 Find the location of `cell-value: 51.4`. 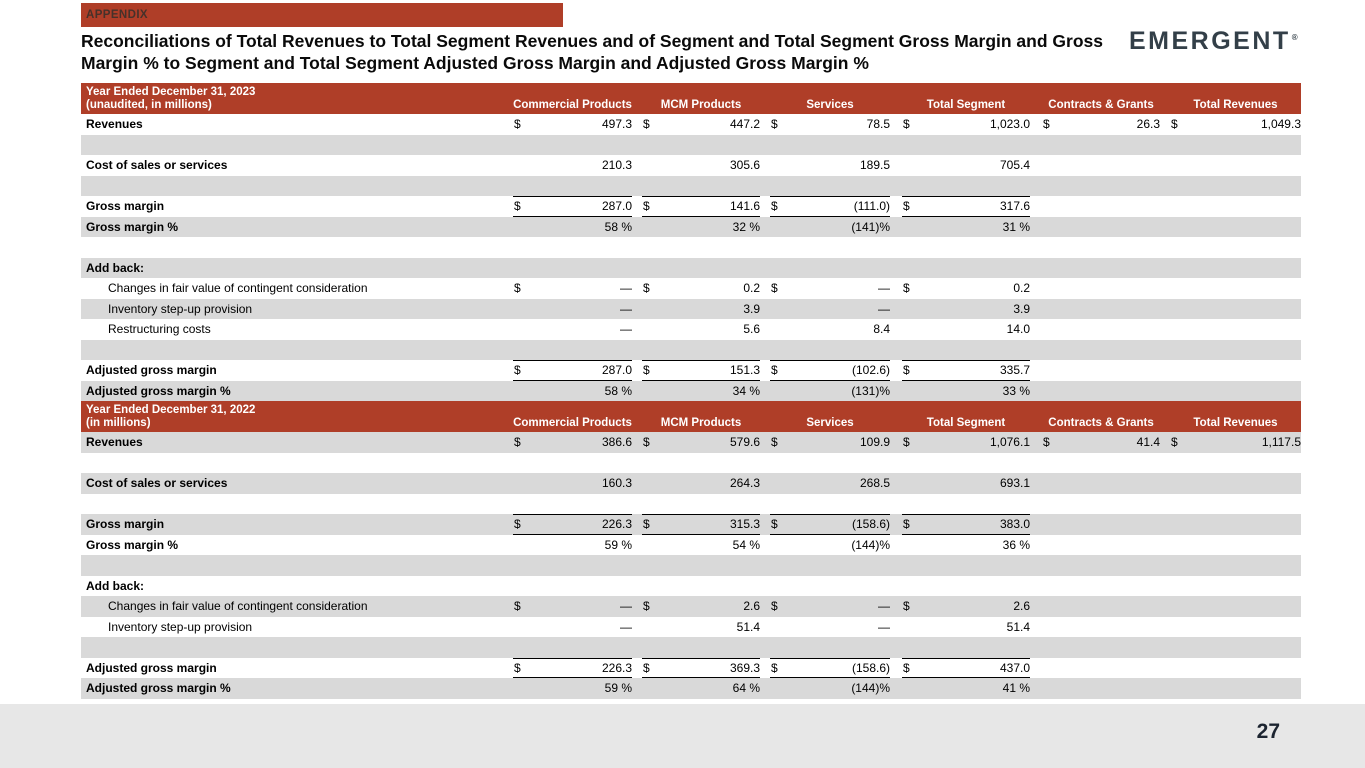

cell-value: 51.4 is located at coordinates (748, 626).